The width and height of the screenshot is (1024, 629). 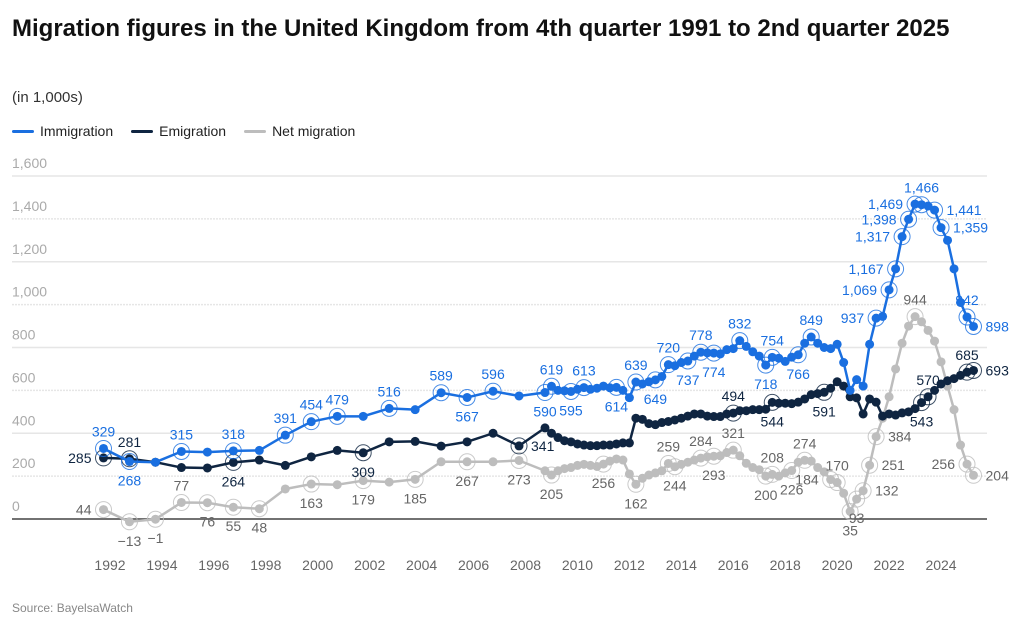 I want to click on data-label-emigration: 341, so click(x=543, y=446).